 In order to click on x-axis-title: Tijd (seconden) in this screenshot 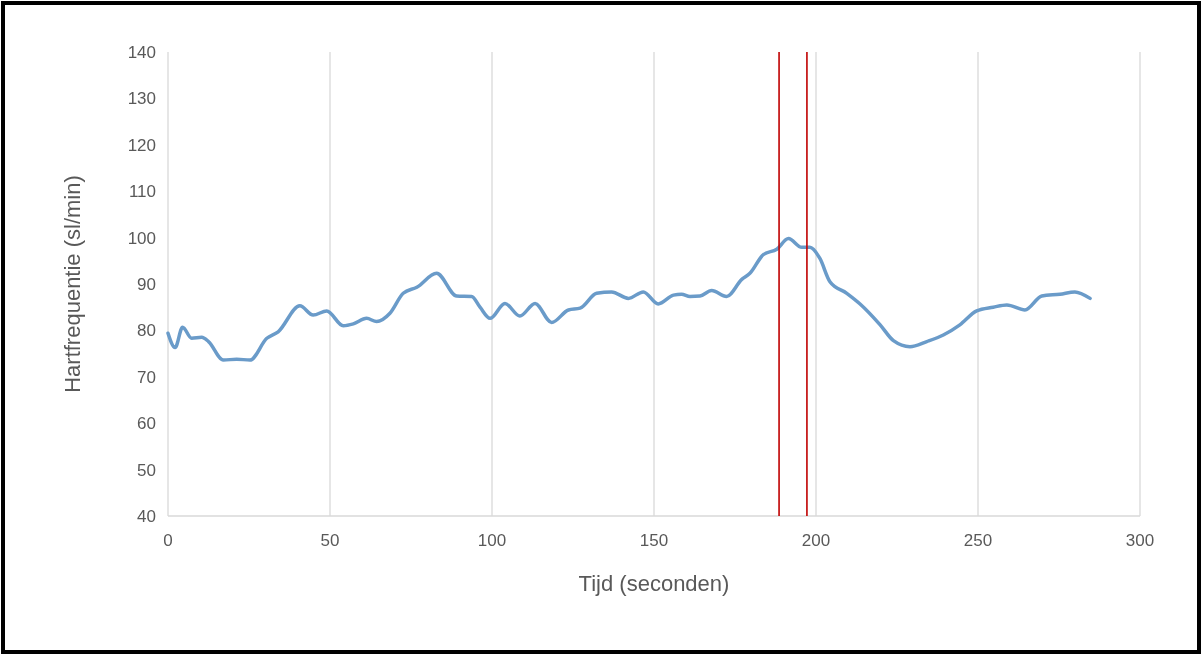, I will do `click(654, 583)`.